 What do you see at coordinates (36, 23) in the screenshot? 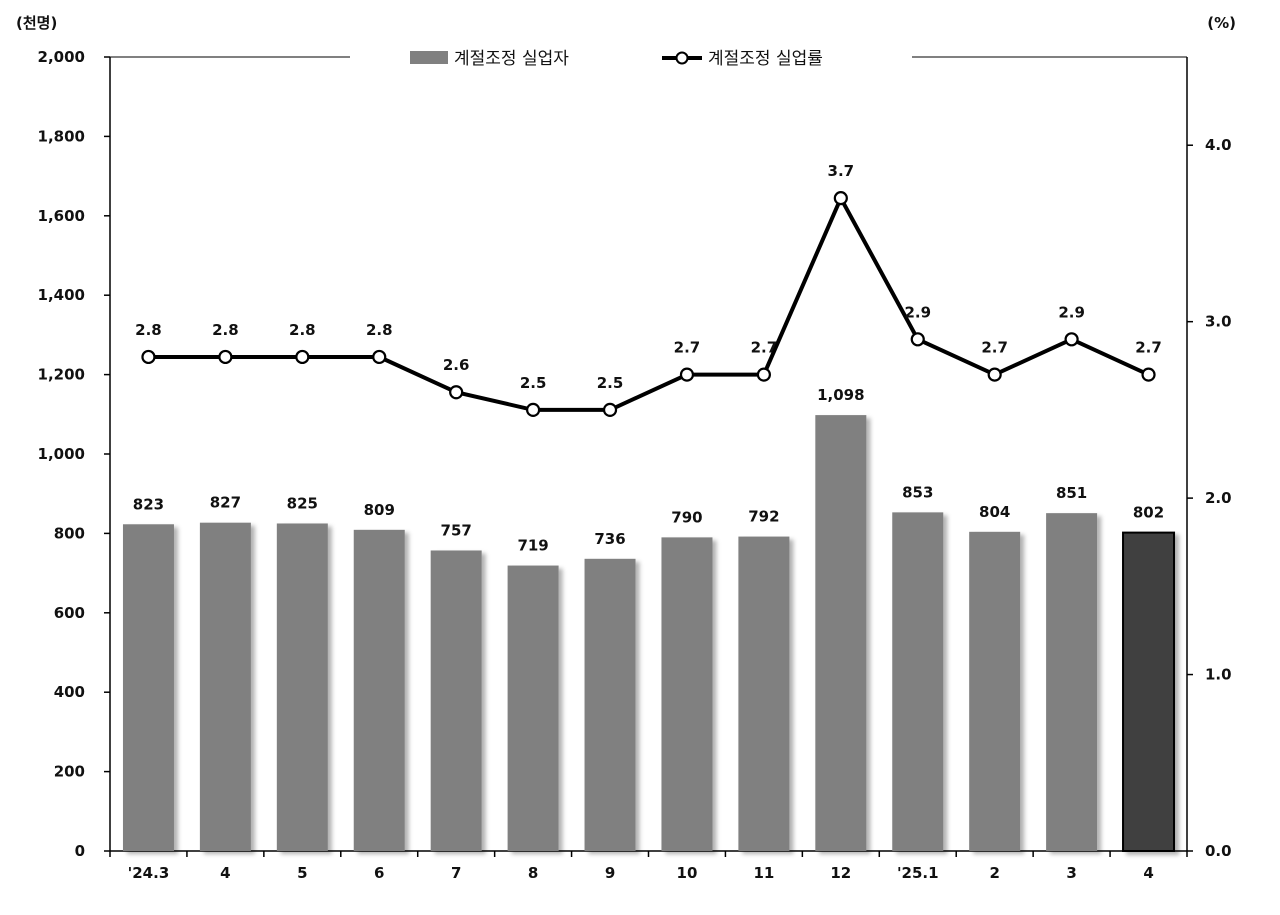
I see `left-axis-unit: (천명)` at bounding box center [36, 23].